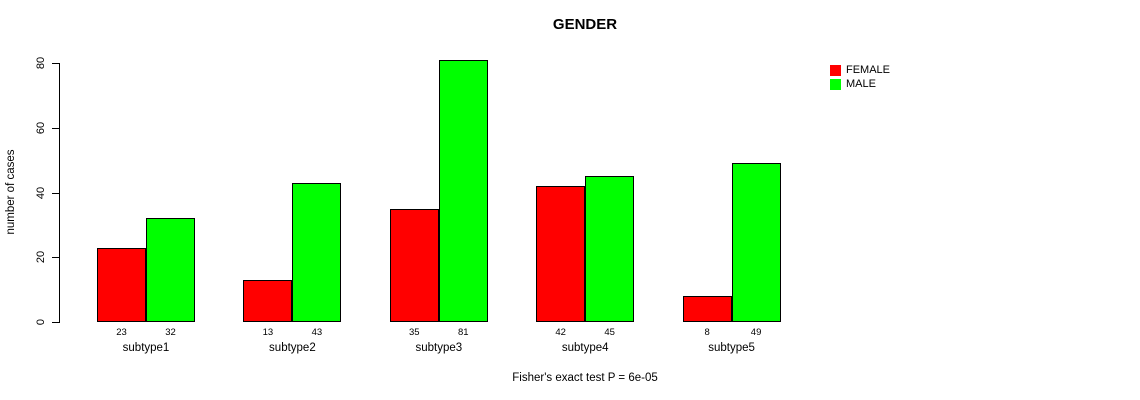  Describe the element at coordinates (609, 332) in the screenshot. I see `bar-value-label: 45` at that location.